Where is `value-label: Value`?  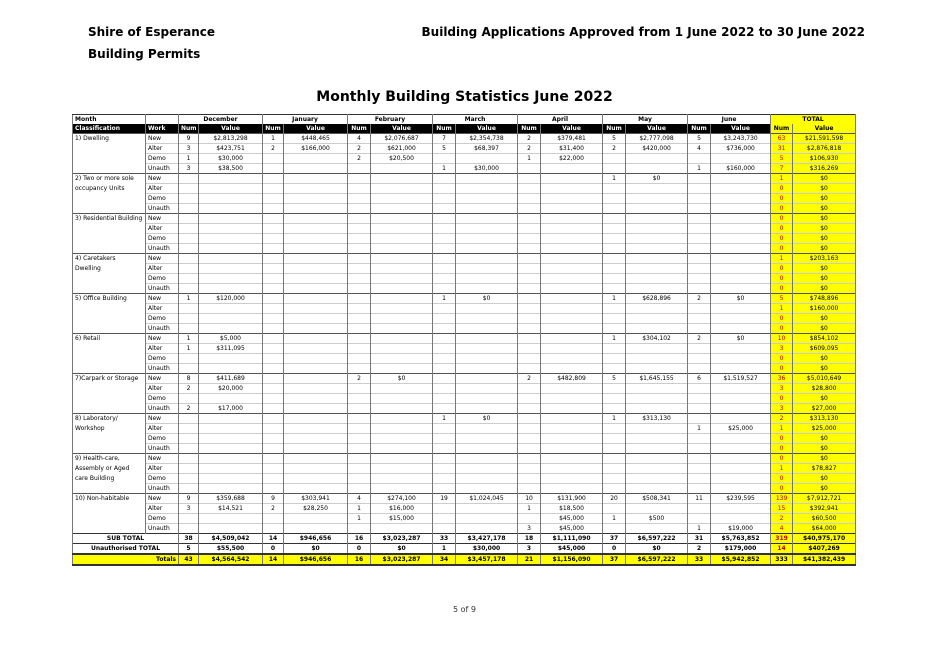
value-label: Value is located at coordinates (230, 129).